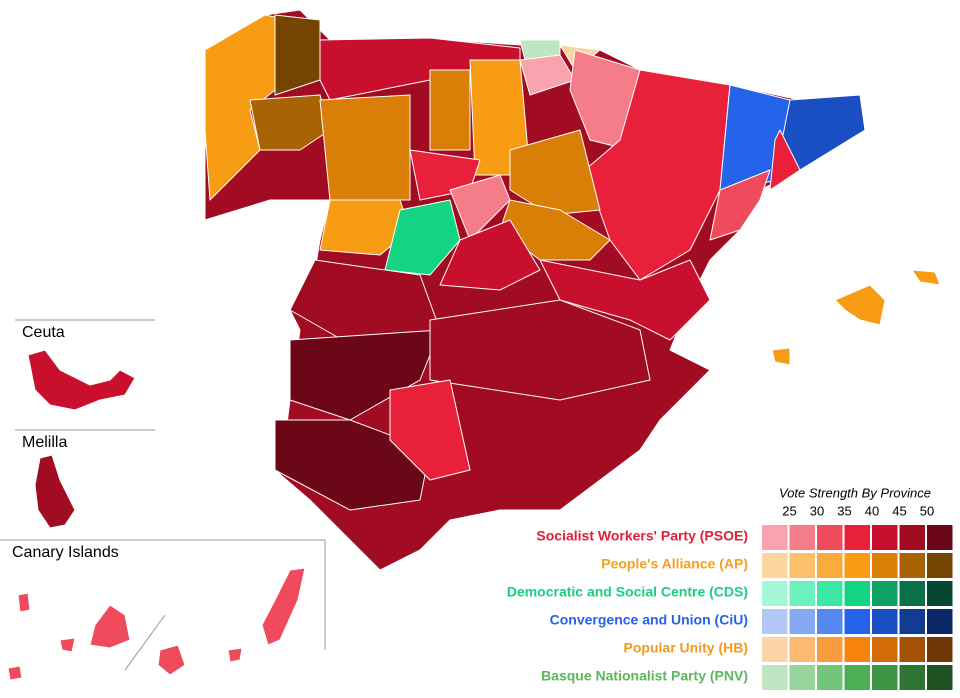  What do you see at coordinates (899, 510) in the screenshot?
I see `legend-threshold-label: 45` at bounding box center [899, 510].